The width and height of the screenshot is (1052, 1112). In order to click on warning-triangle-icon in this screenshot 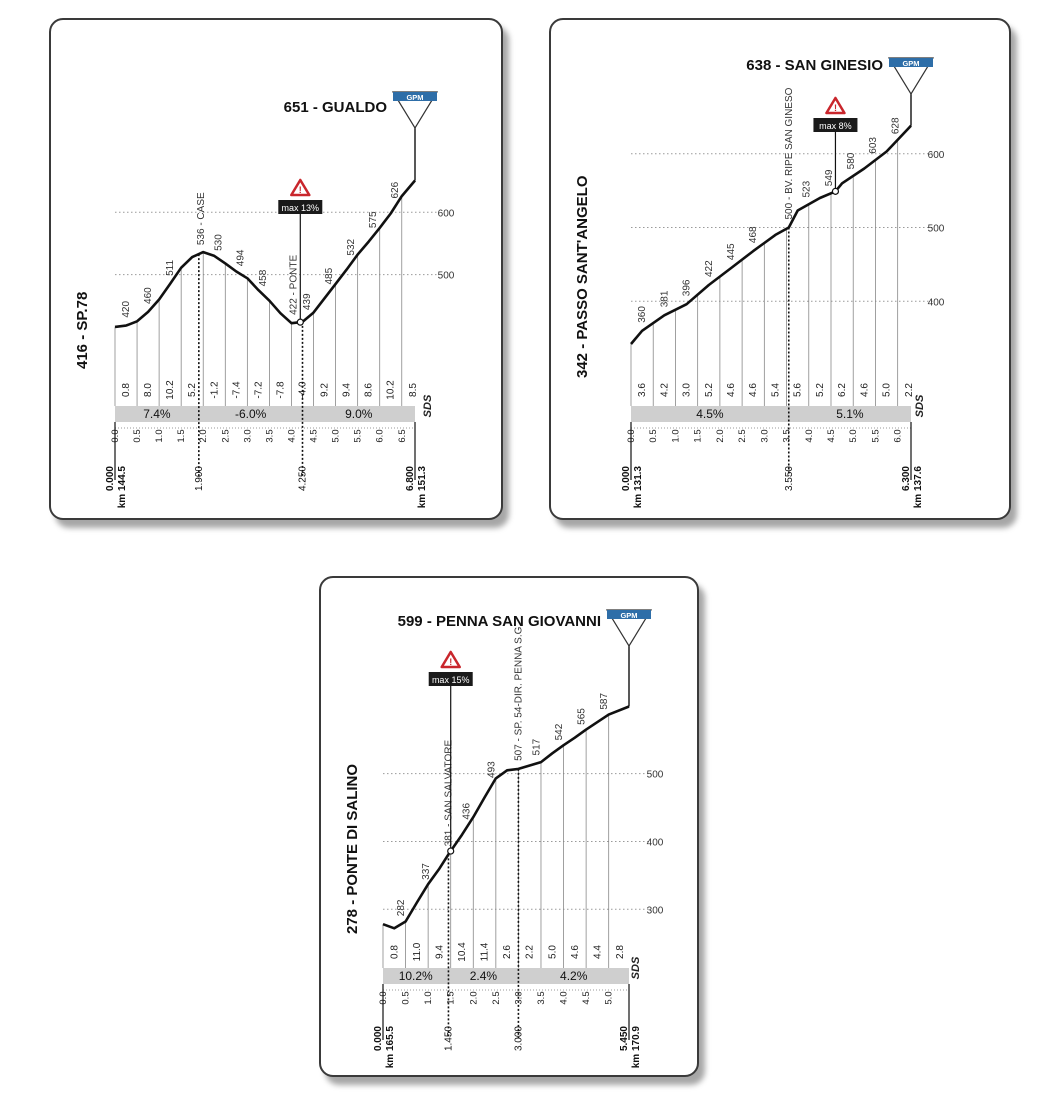, I will do `click(450, 659)`.